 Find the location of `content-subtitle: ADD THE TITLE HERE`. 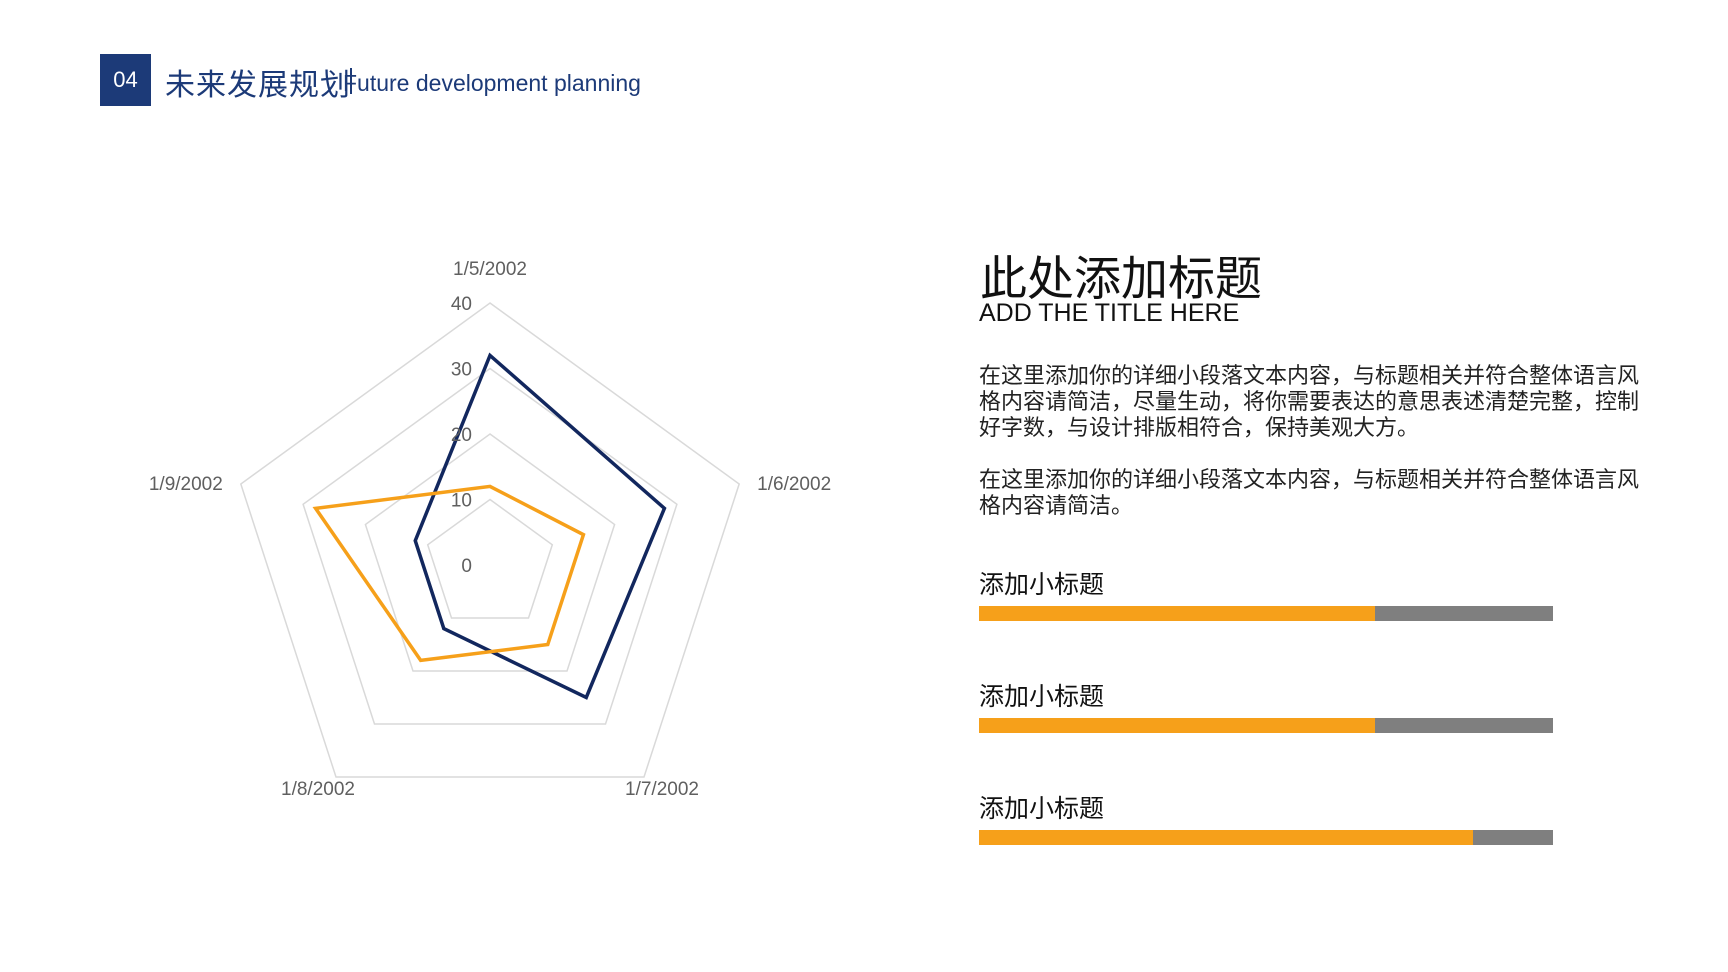

content-subtitle: ADD THE TITLE HERE is located at coordinates (1109, 313).